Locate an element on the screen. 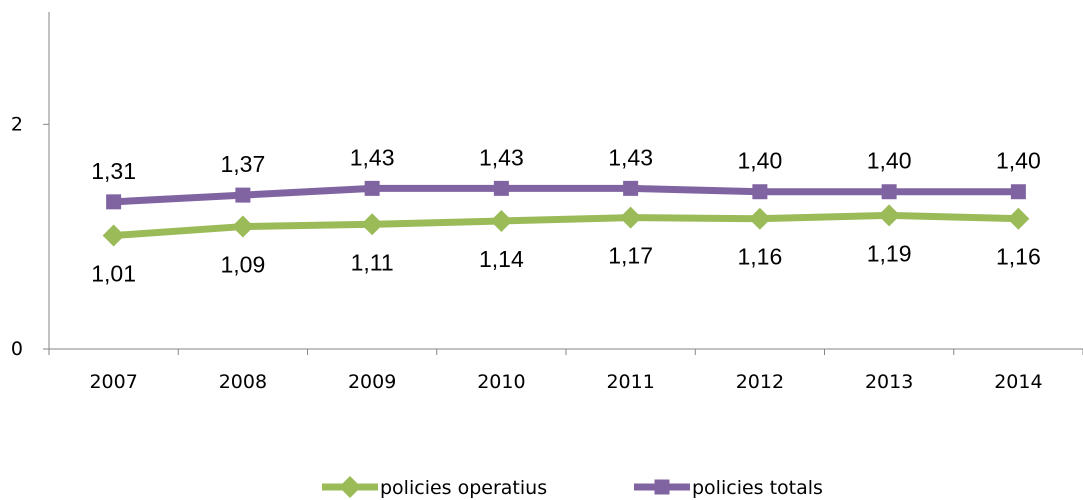  y-tick-label: 2 is located at coordinates (17, 124).